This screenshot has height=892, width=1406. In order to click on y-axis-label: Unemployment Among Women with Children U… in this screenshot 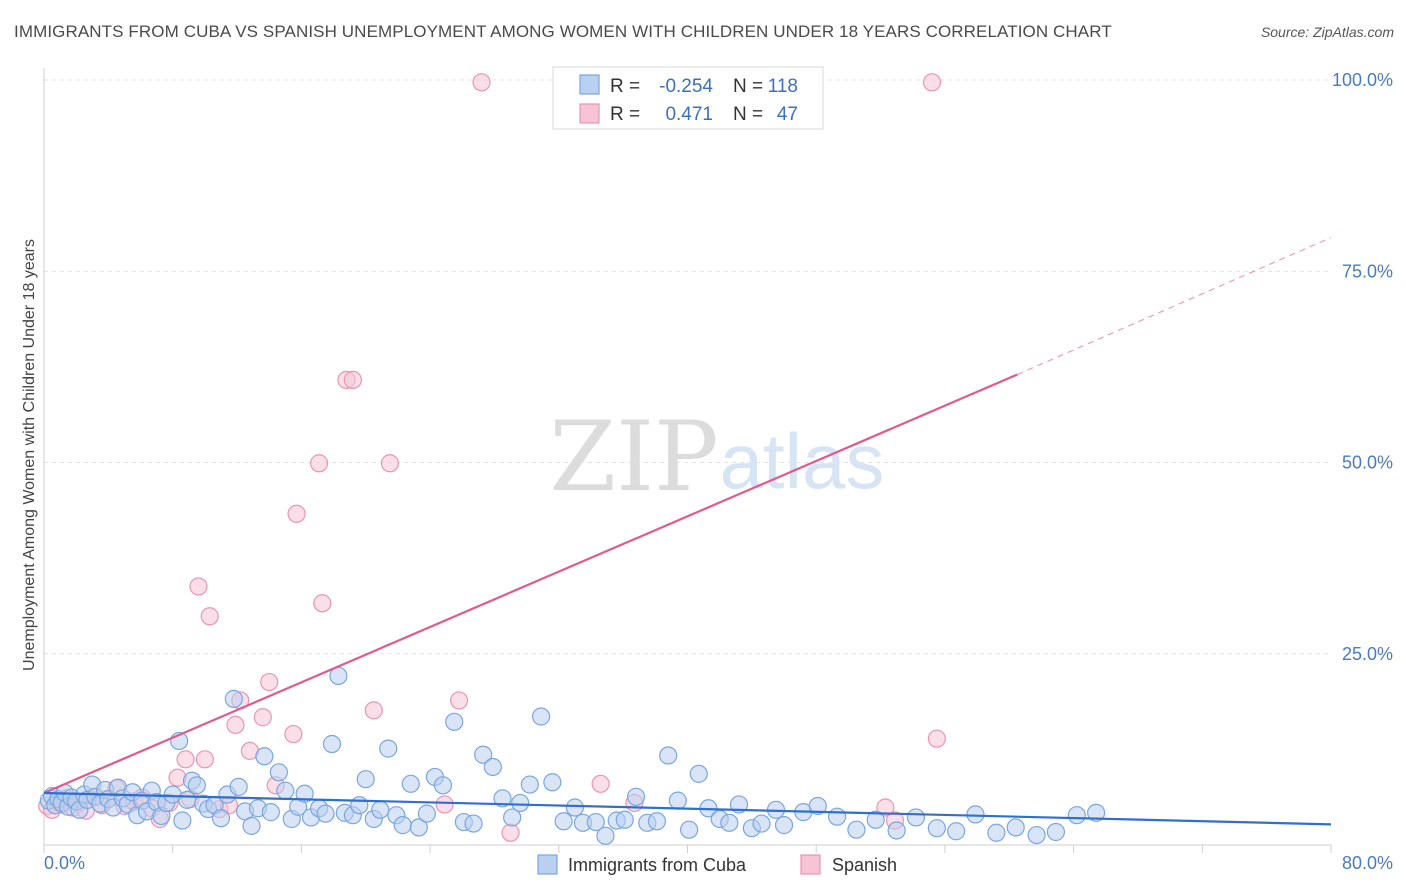, I will do `click(29, 455)`.